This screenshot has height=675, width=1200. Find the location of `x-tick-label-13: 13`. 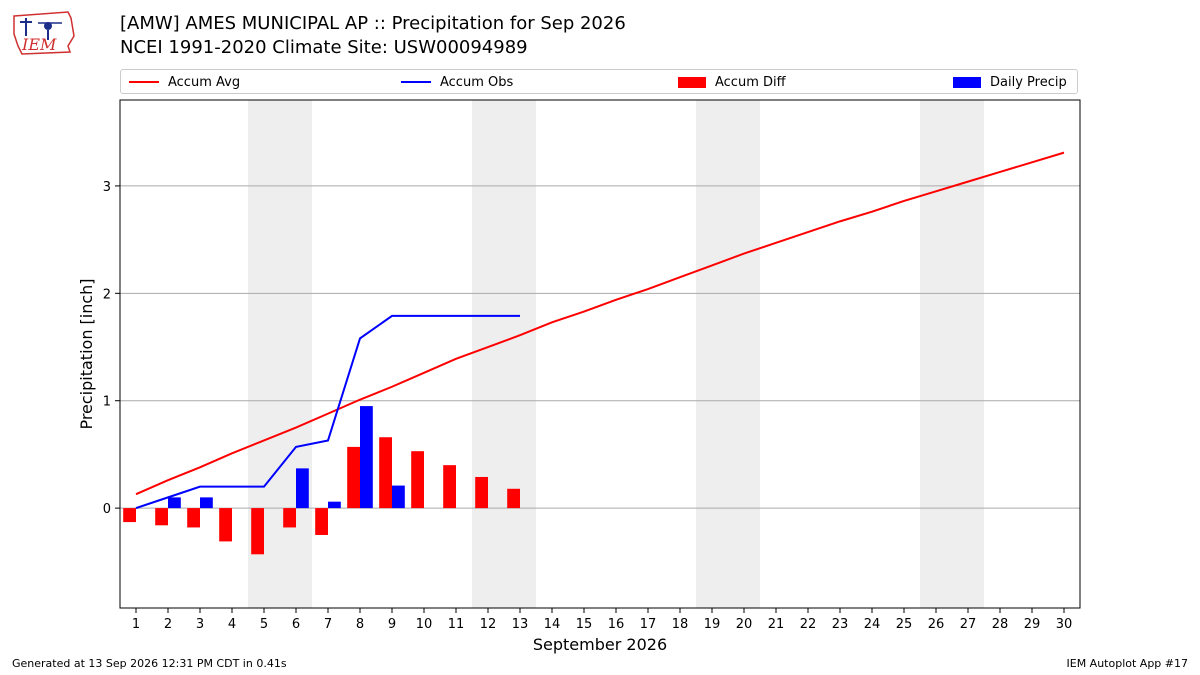

x-tick-label-13: 13 is located at coordinates (520, 624).